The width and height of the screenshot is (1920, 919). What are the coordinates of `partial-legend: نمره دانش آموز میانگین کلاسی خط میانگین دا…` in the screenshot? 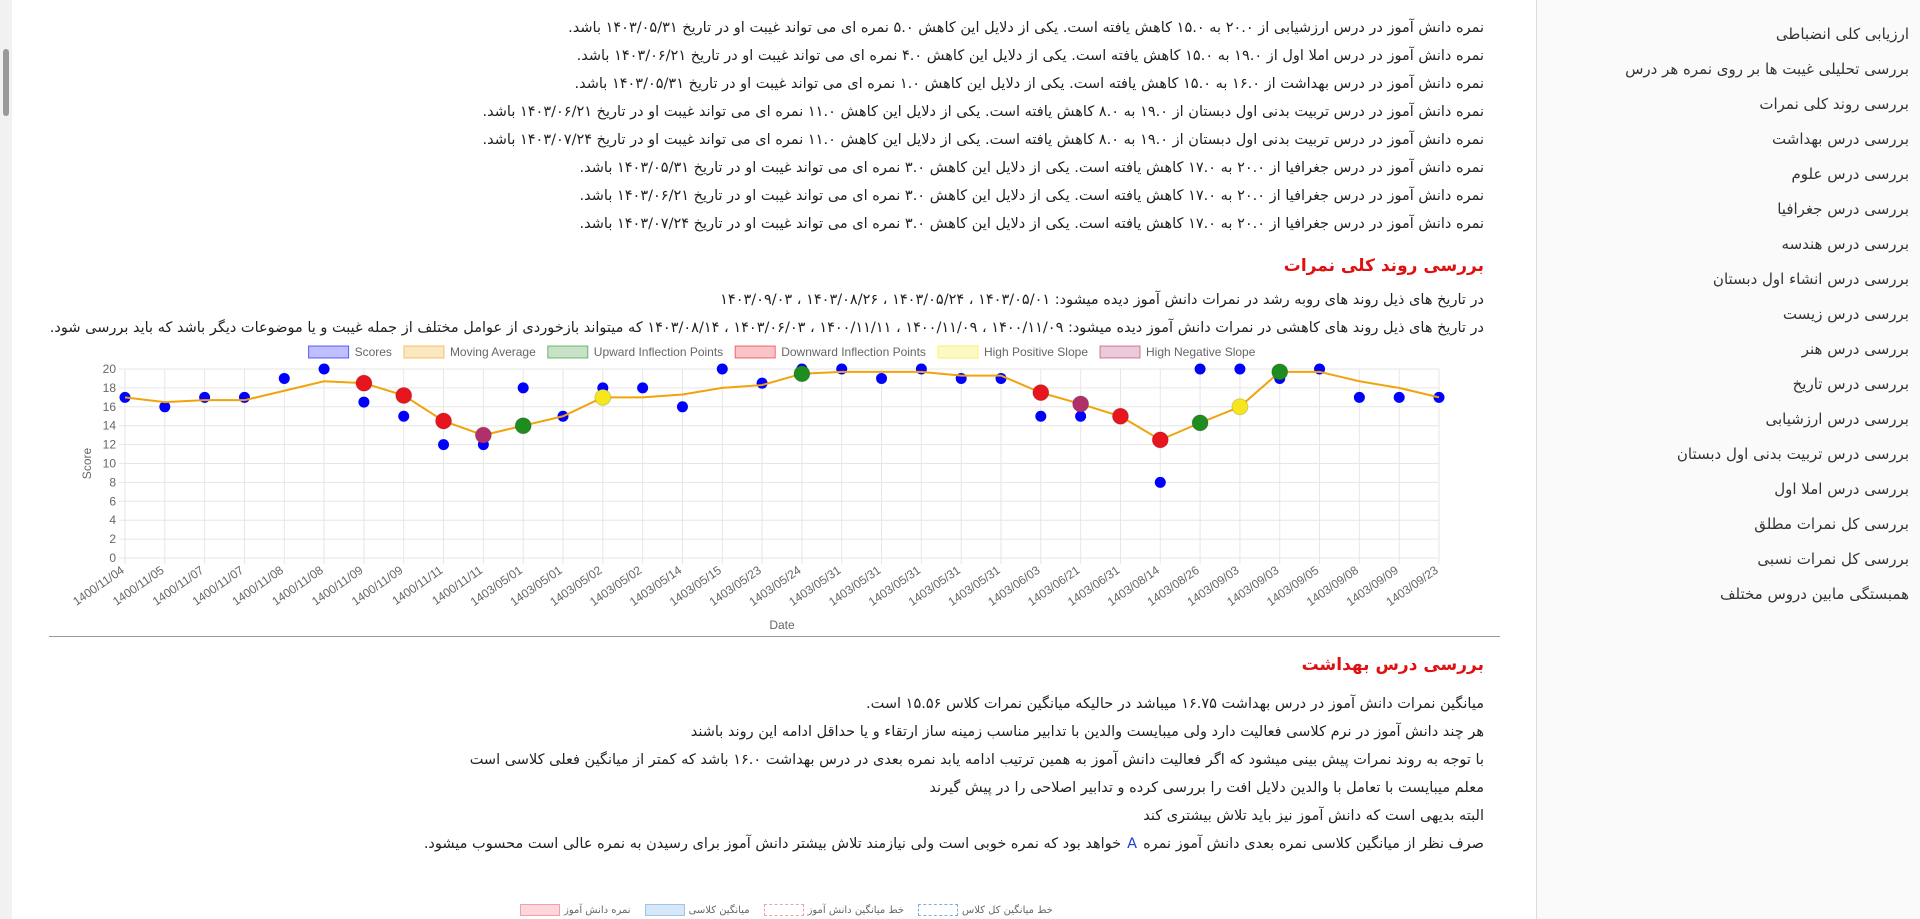 It's located at (786, 910).